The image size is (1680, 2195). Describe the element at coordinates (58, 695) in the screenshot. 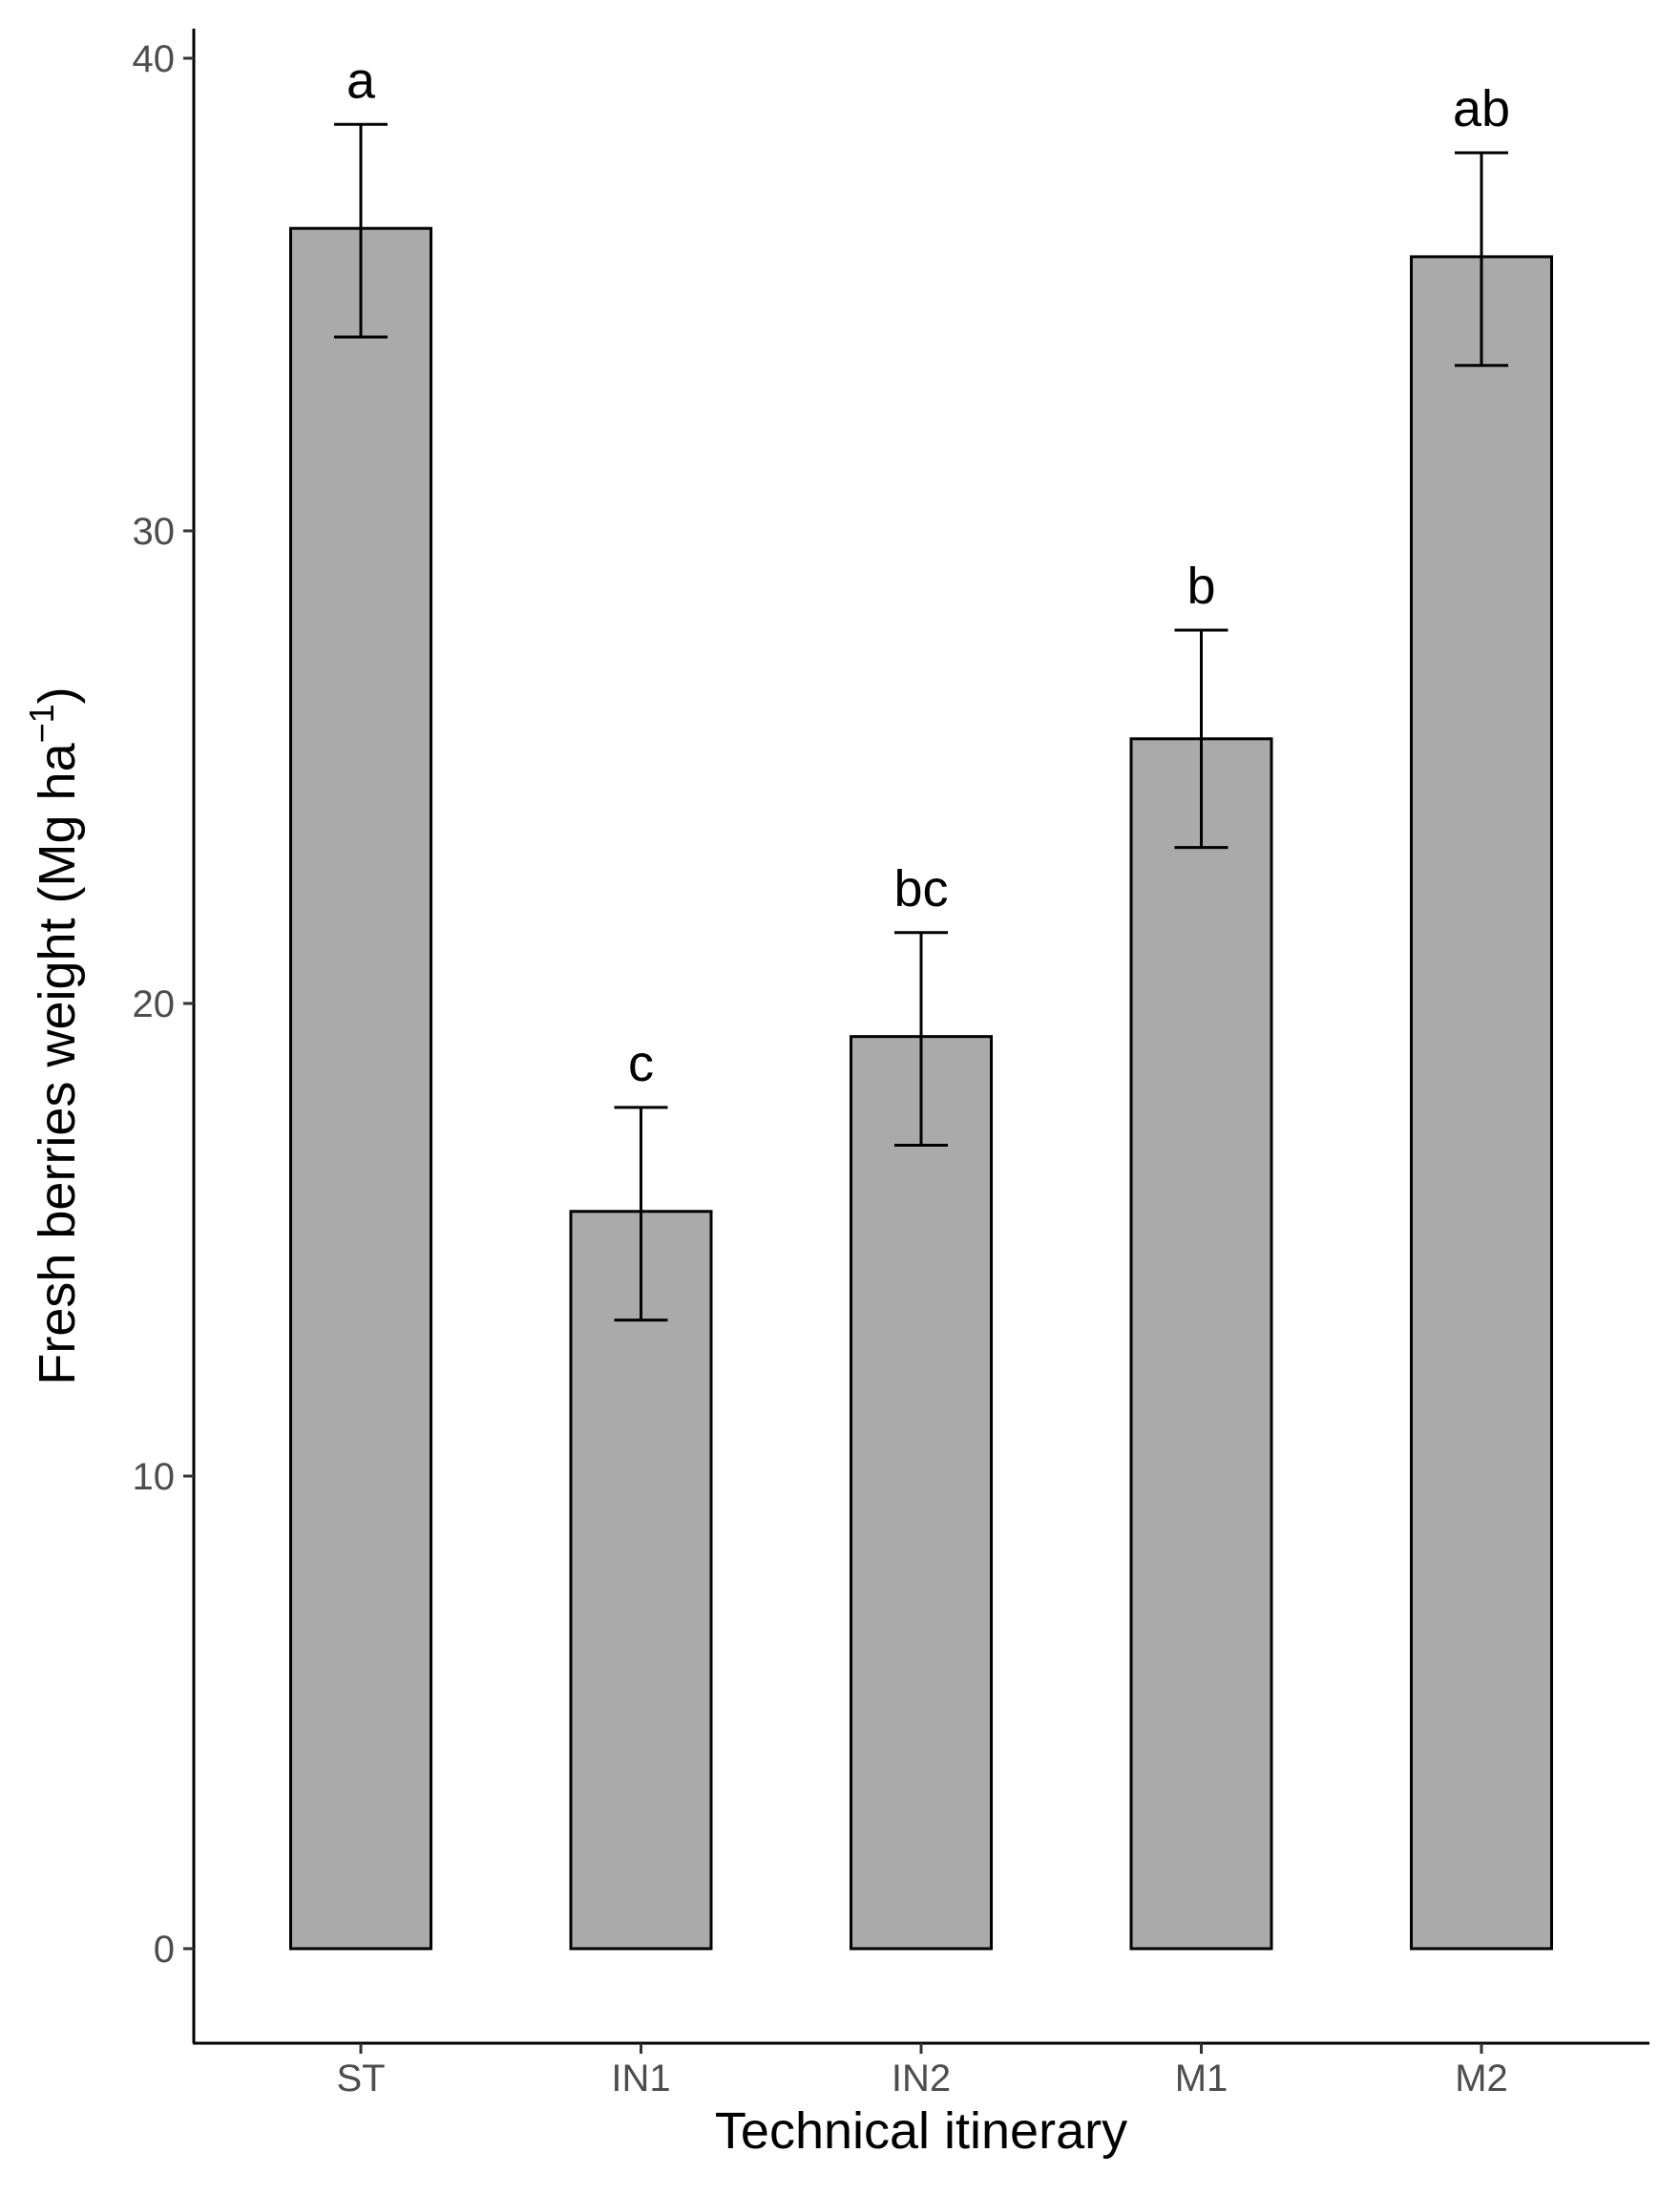

I see `y-axis-title-close: )` at that location.